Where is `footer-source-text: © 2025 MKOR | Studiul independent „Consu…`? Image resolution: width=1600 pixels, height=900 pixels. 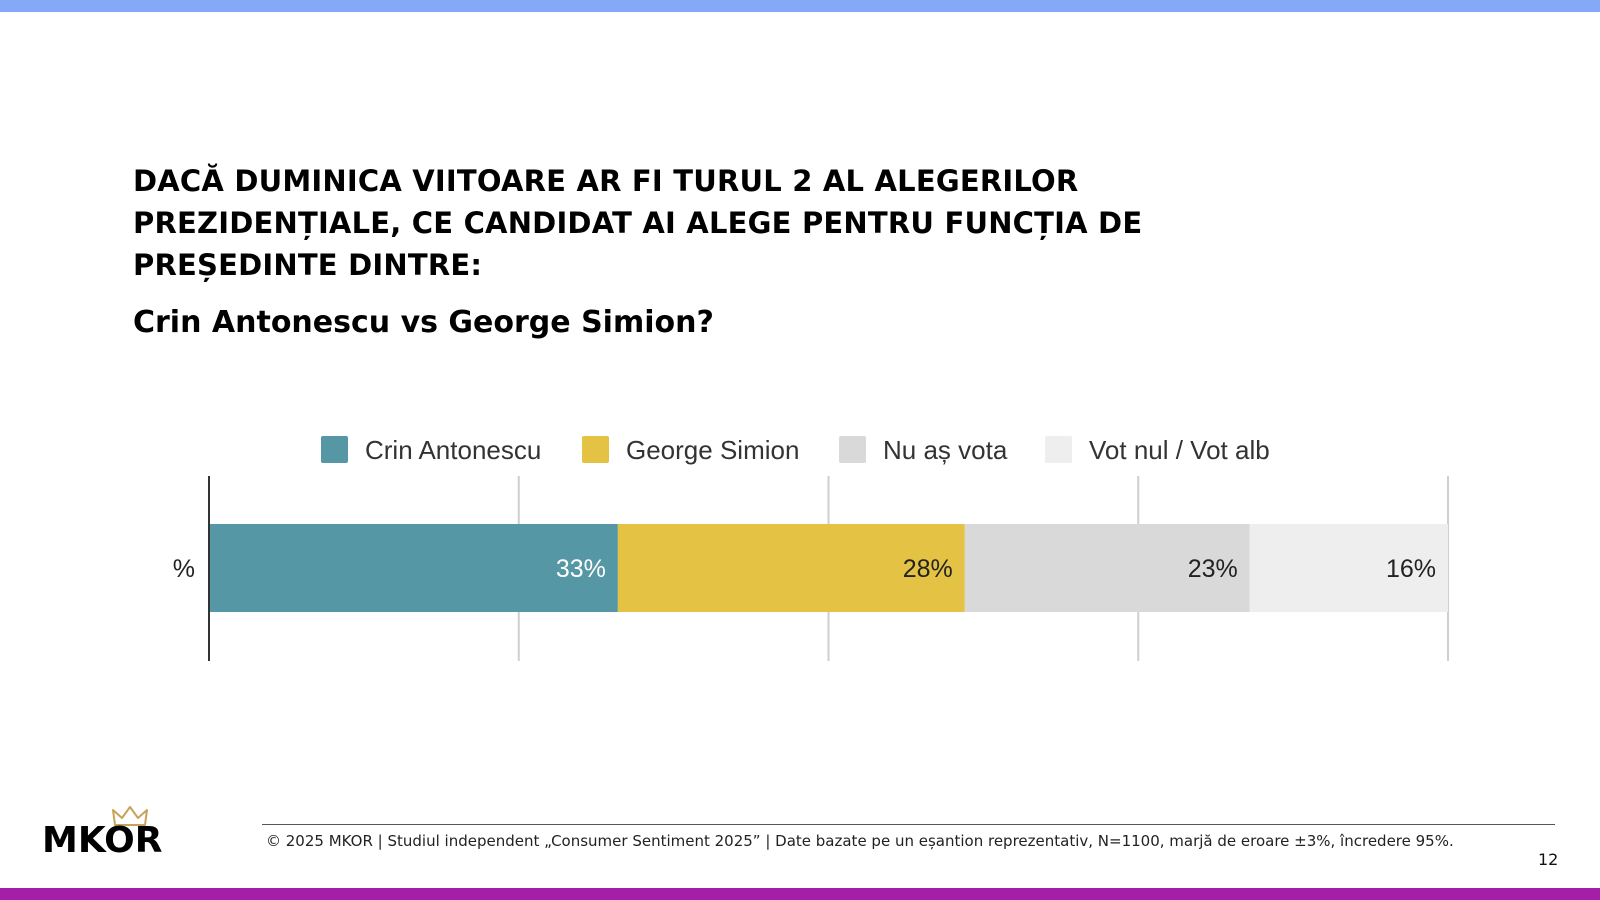
footer-source-text: © 2025 MKOR | Studiul independent „Consu… is located at coordinates (860, 841).